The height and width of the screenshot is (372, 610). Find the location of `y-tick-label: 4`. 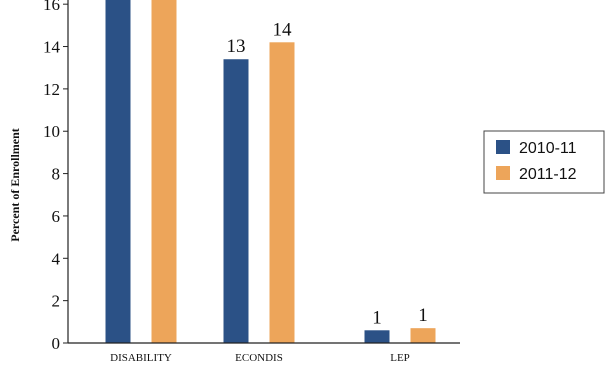

y-tick-label: 4 is located at coordinates (56, 258).